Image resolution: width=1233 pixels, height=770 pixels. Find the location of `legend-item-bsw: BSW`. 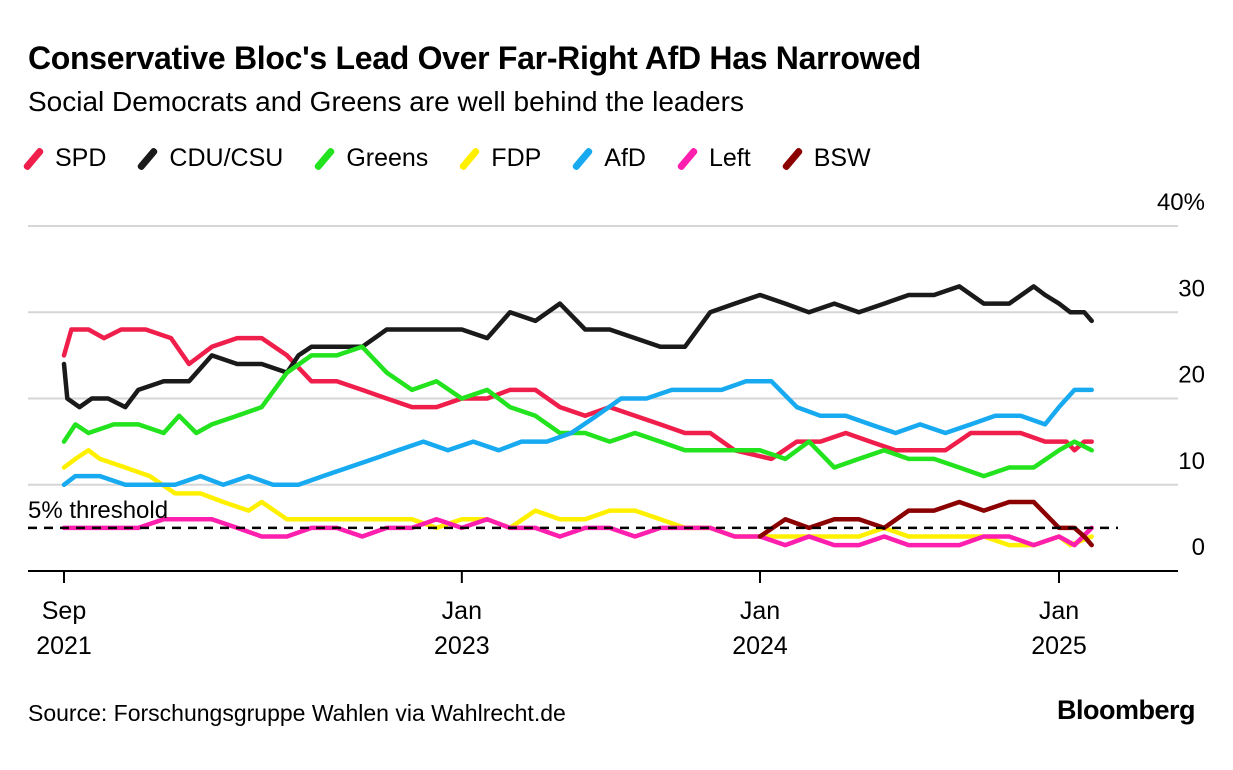

legend-item-bsw: BSW is located at coordinates (824, 158).